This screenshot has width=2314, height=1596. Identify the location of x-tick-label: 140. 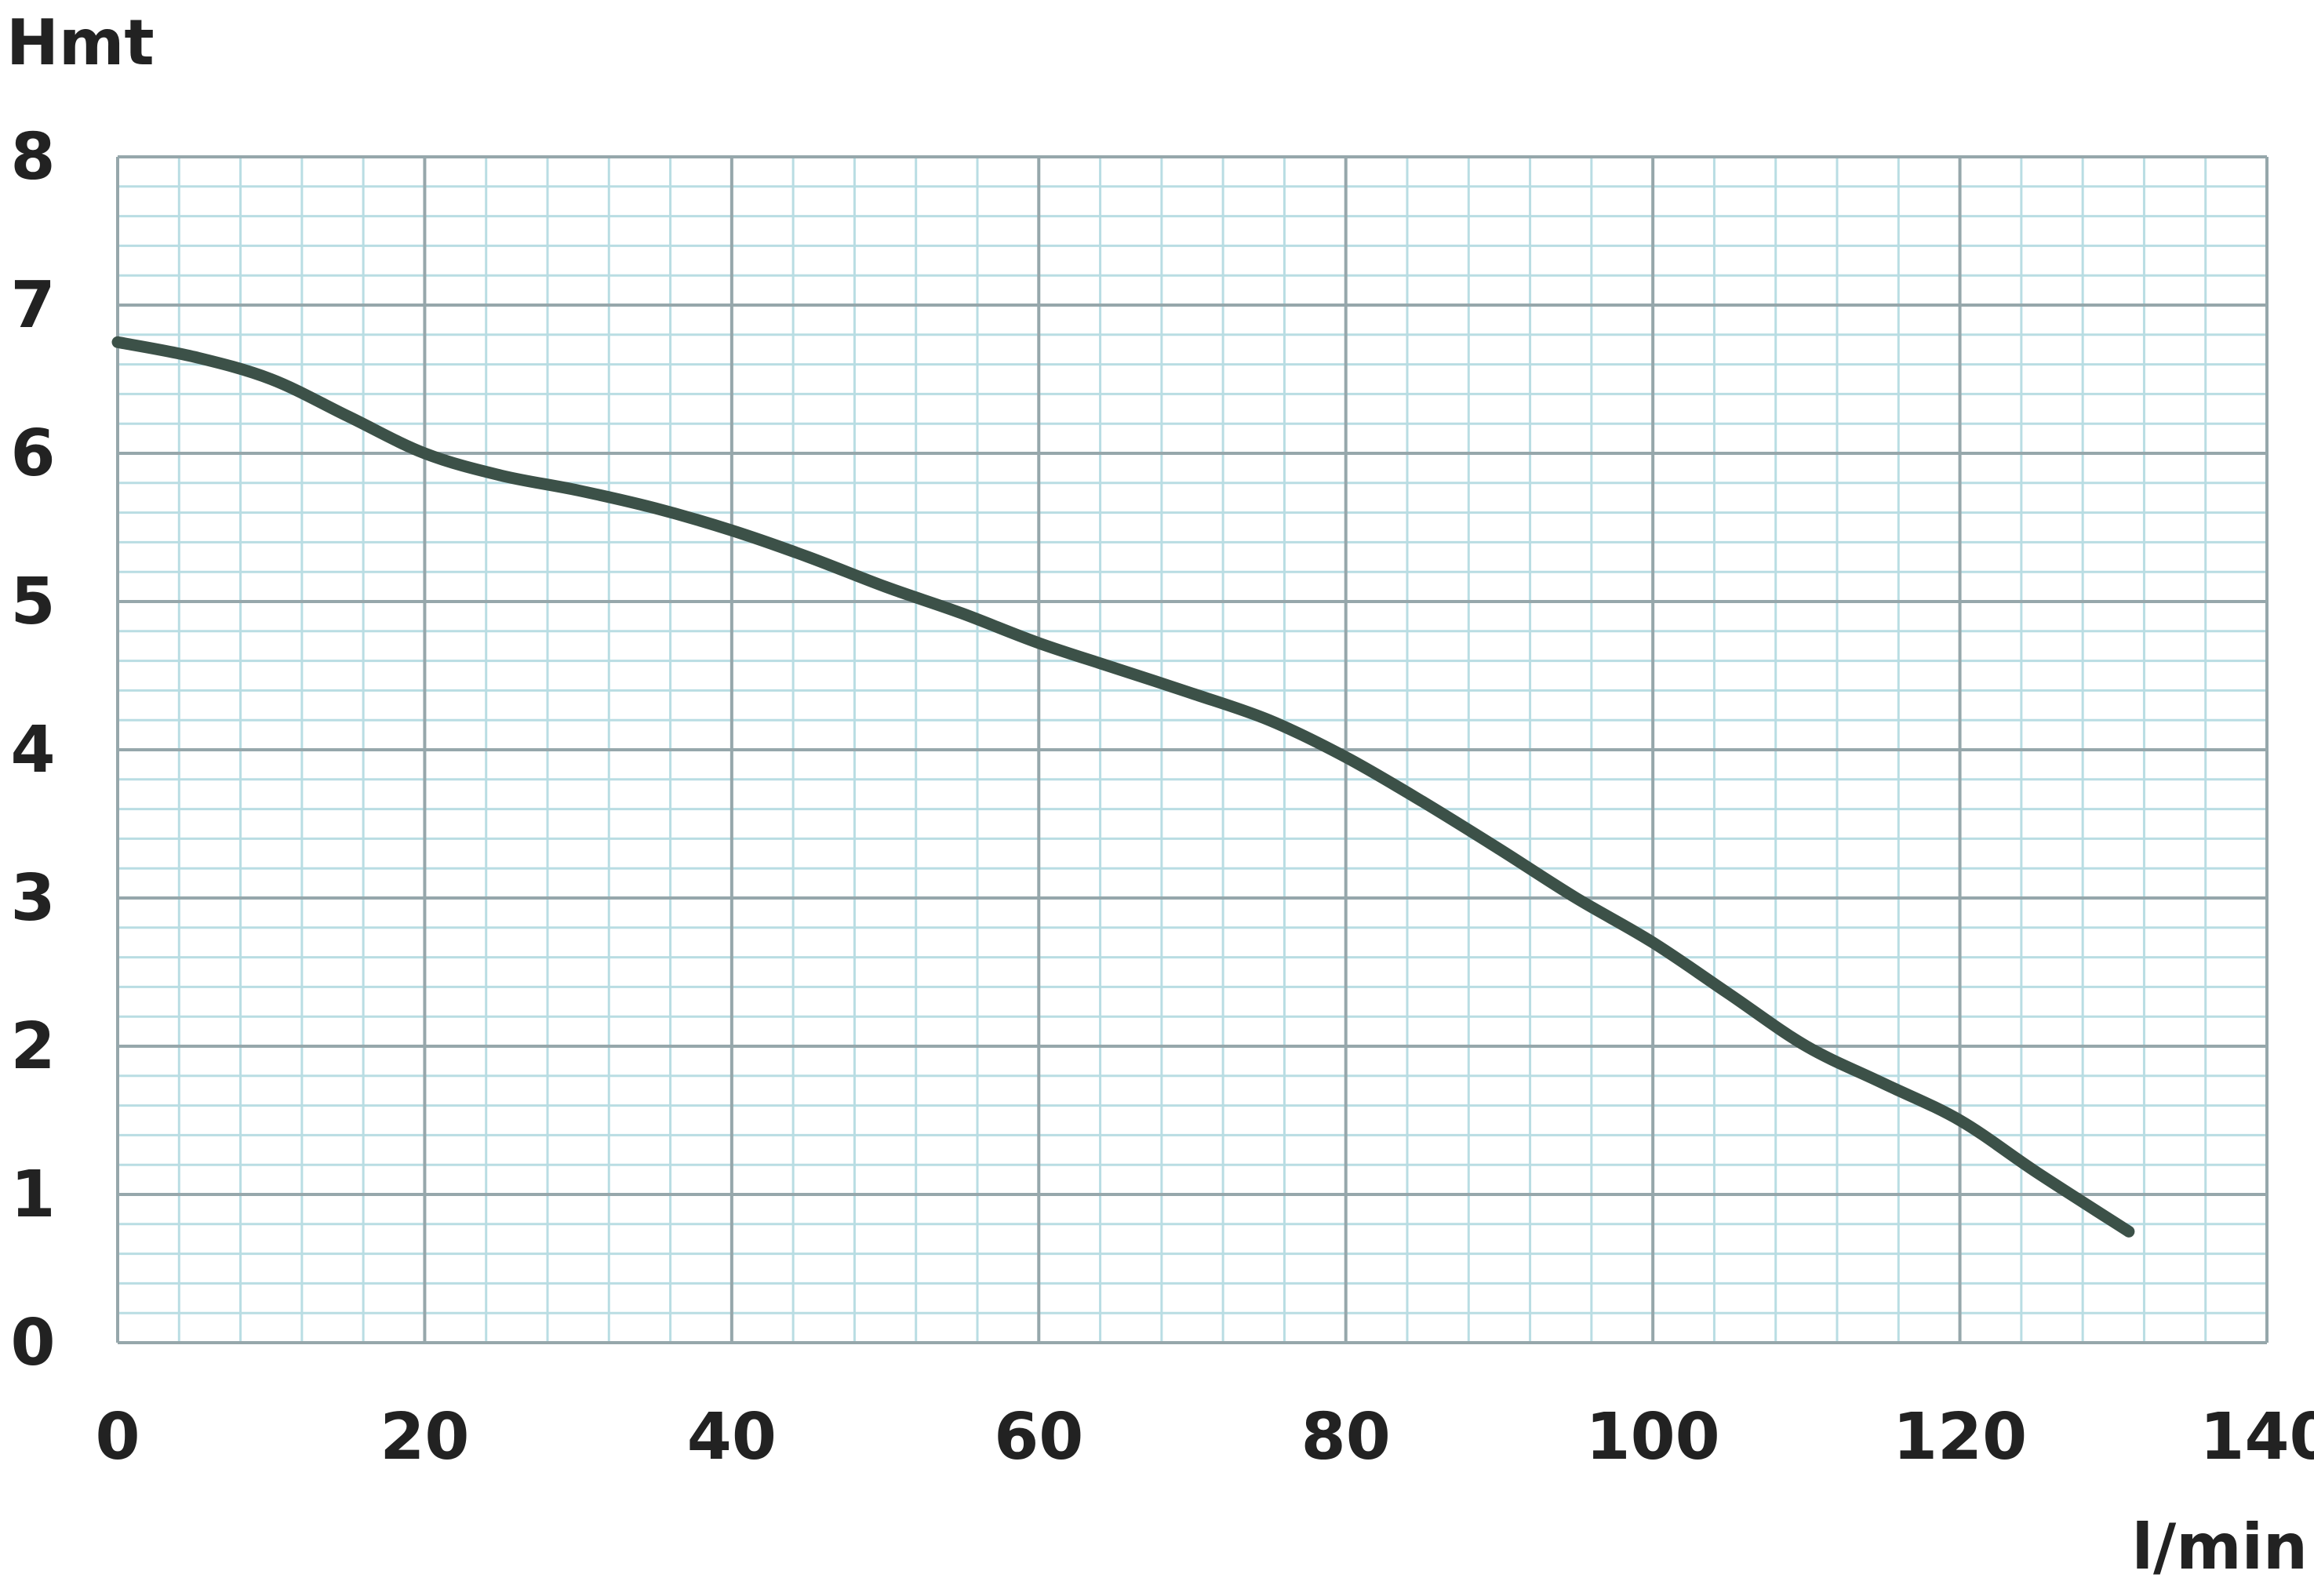
(2256, 1437).